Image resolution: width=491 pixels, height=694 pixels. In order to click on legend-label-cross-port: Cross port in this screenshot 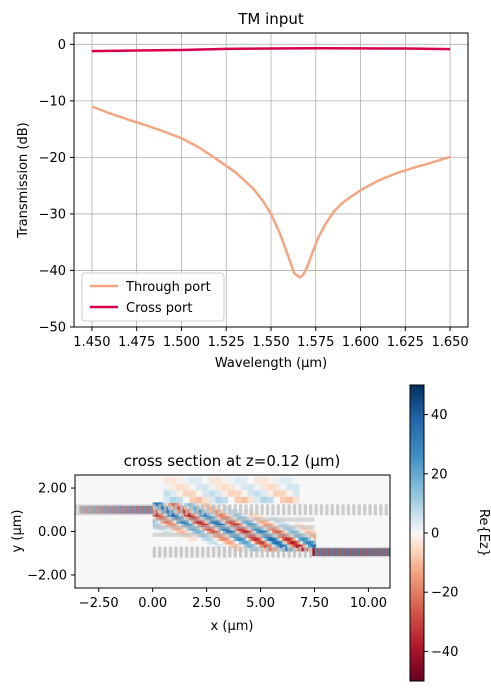, I will do `click(159, 308)`.